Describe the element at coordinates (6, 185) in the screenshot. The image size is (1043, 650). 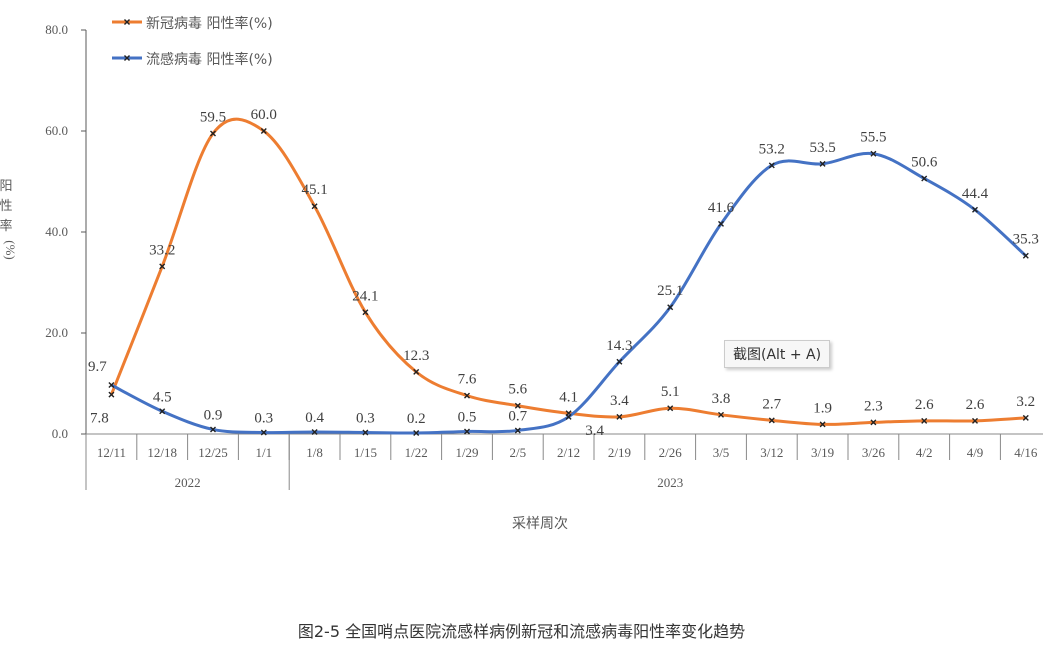
I see `y-axis-label-char: 阳` at that location.